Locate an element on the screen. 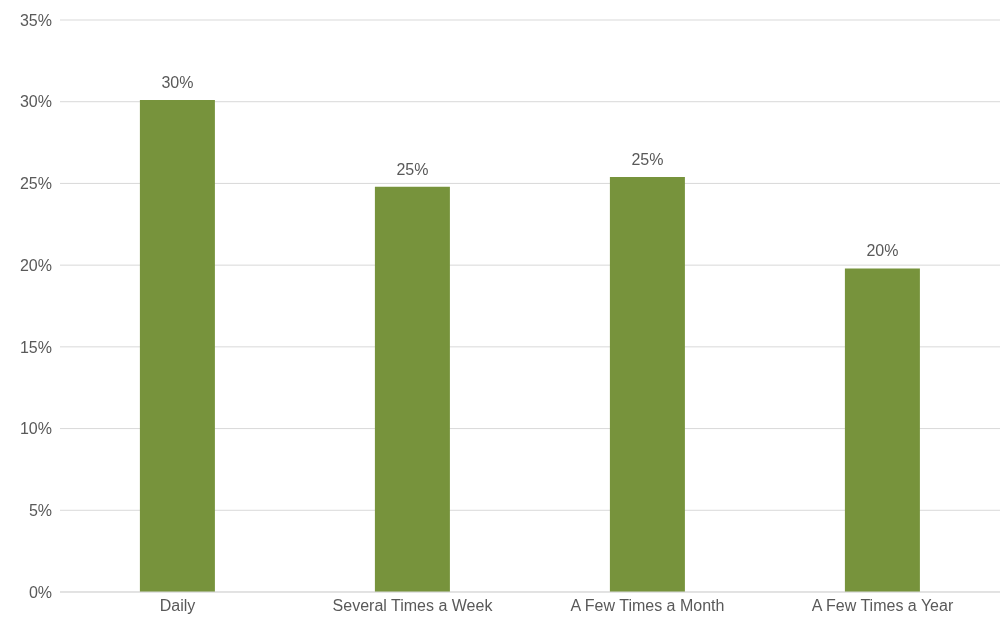  x-tick-label: Several Times a Week is located at coordinates (413, 606).